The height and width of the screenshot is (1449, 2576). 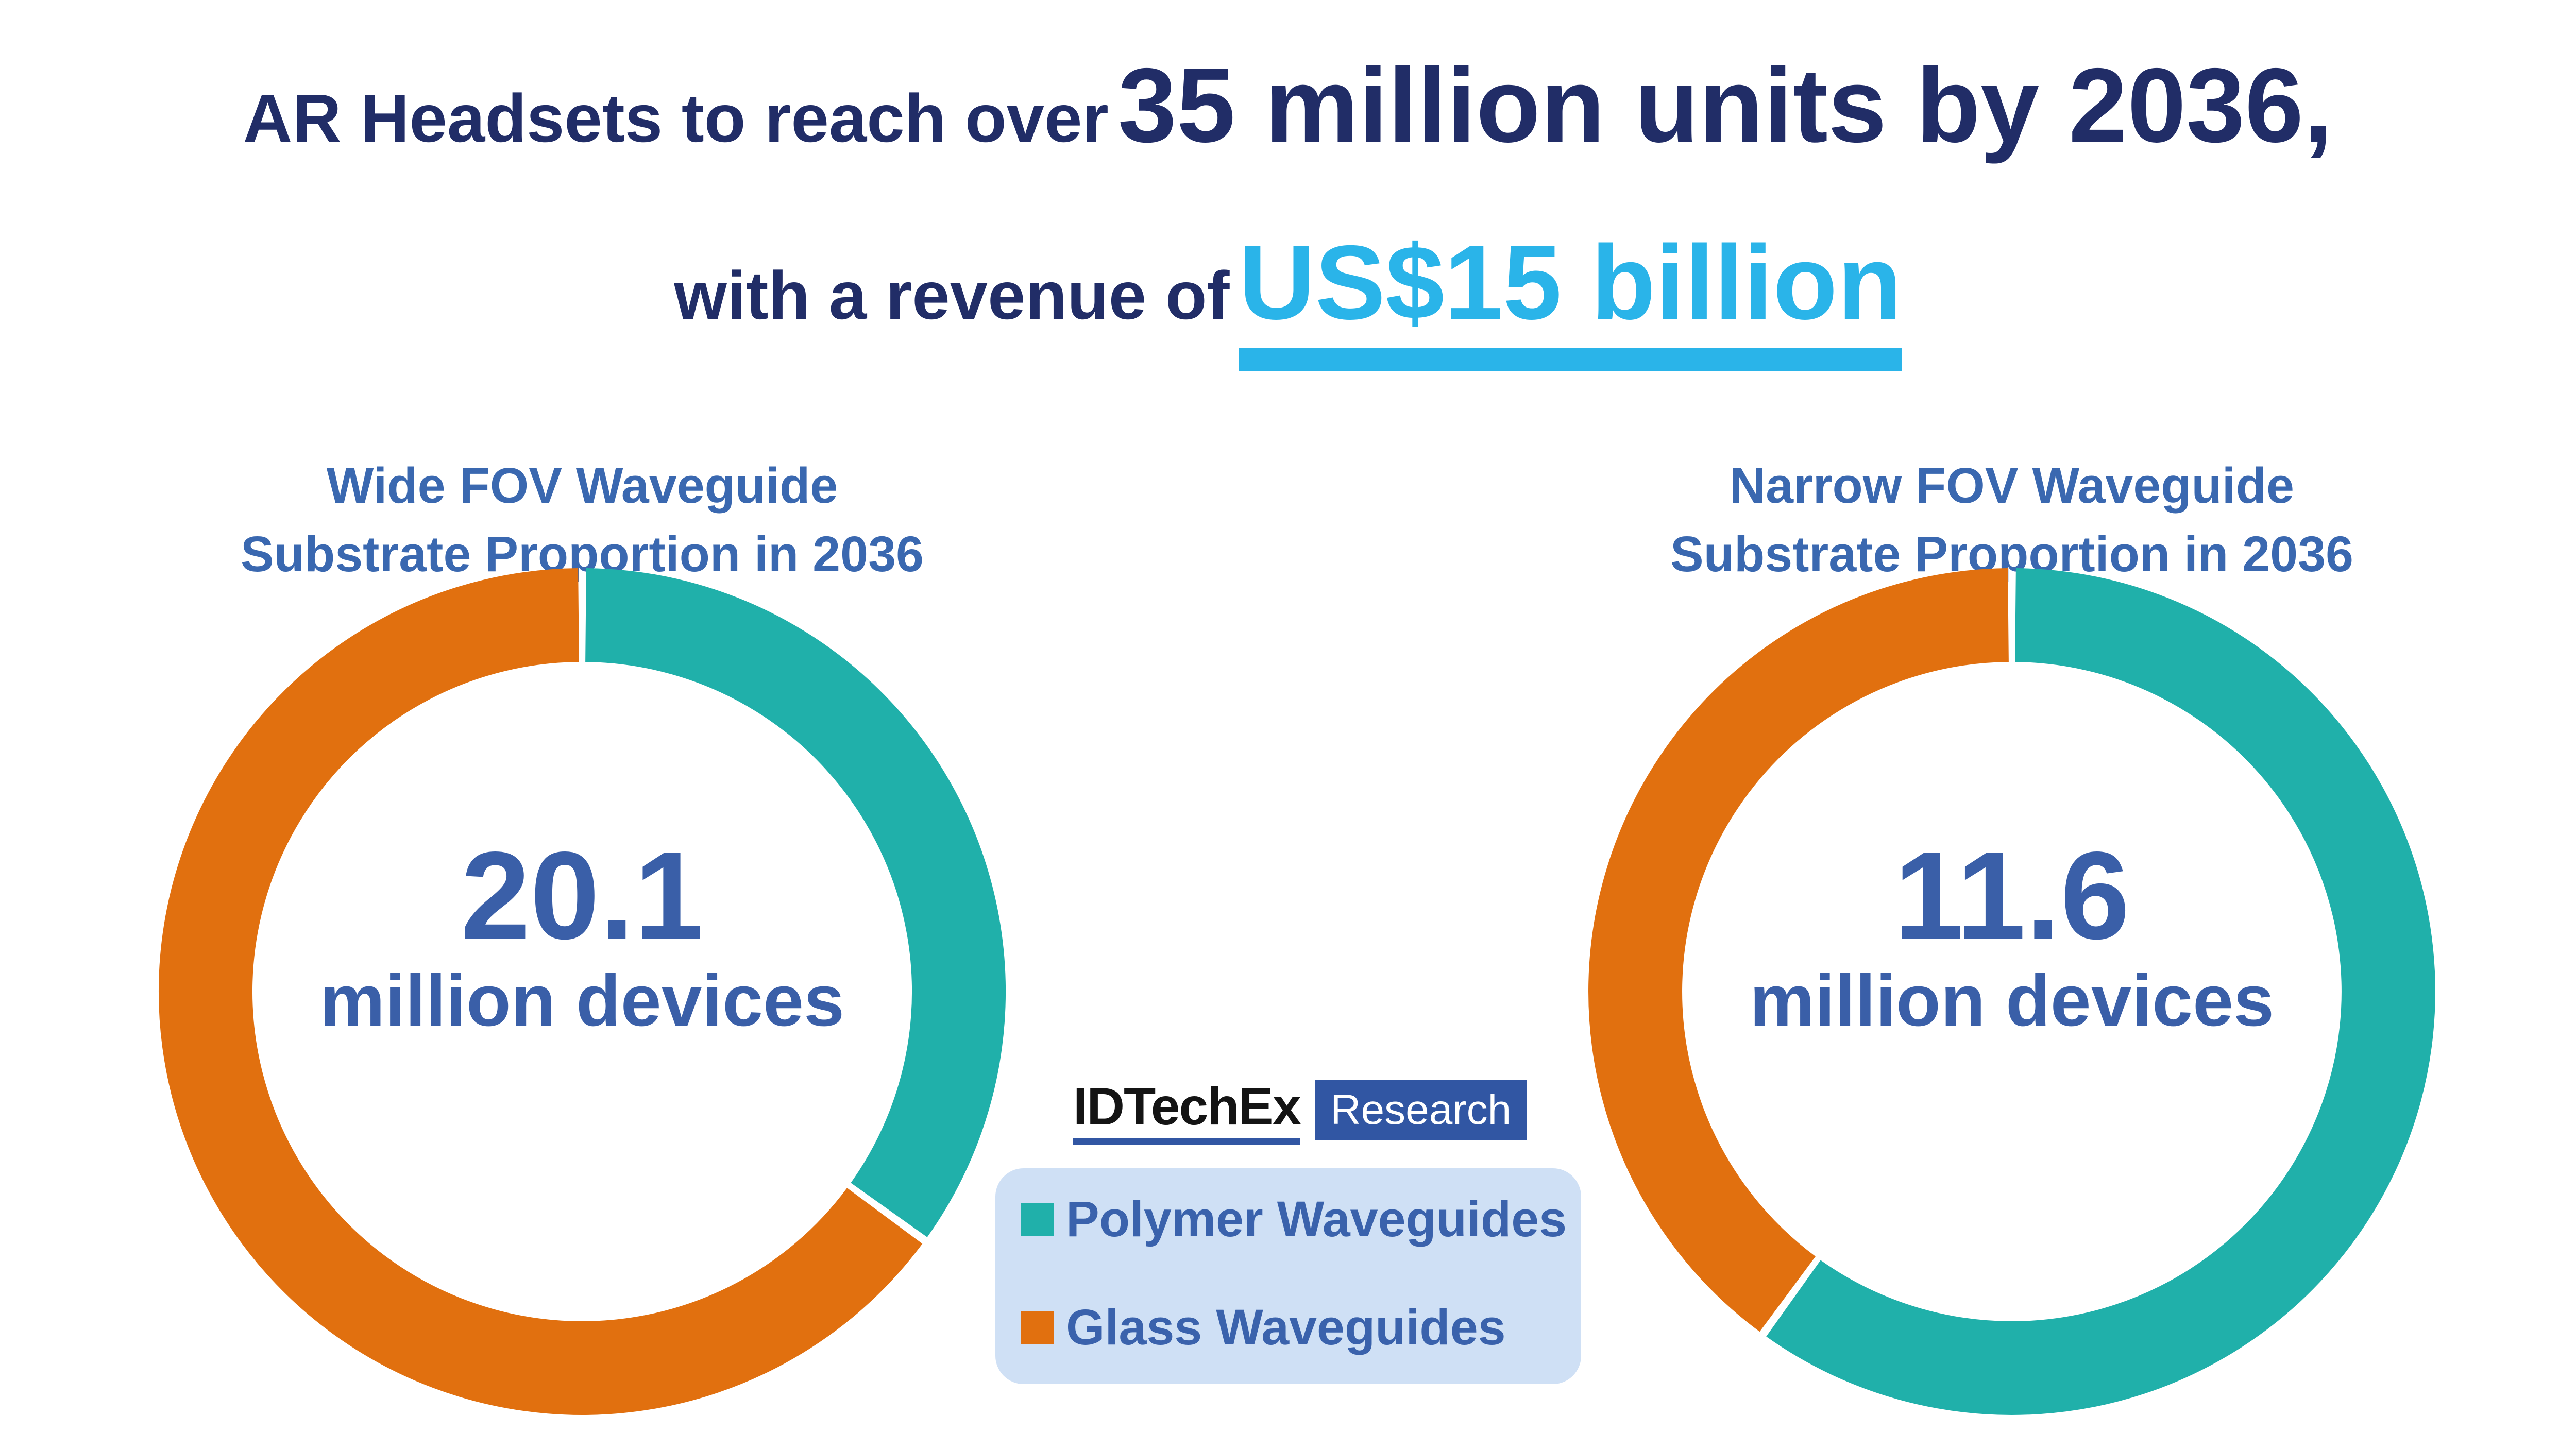 What do you see at coordinates (1288, 1276) in the screenshot?
I see `legend-box: Polymer Waveguides Glass Waveguides` at bounding box center [1288, 1276].